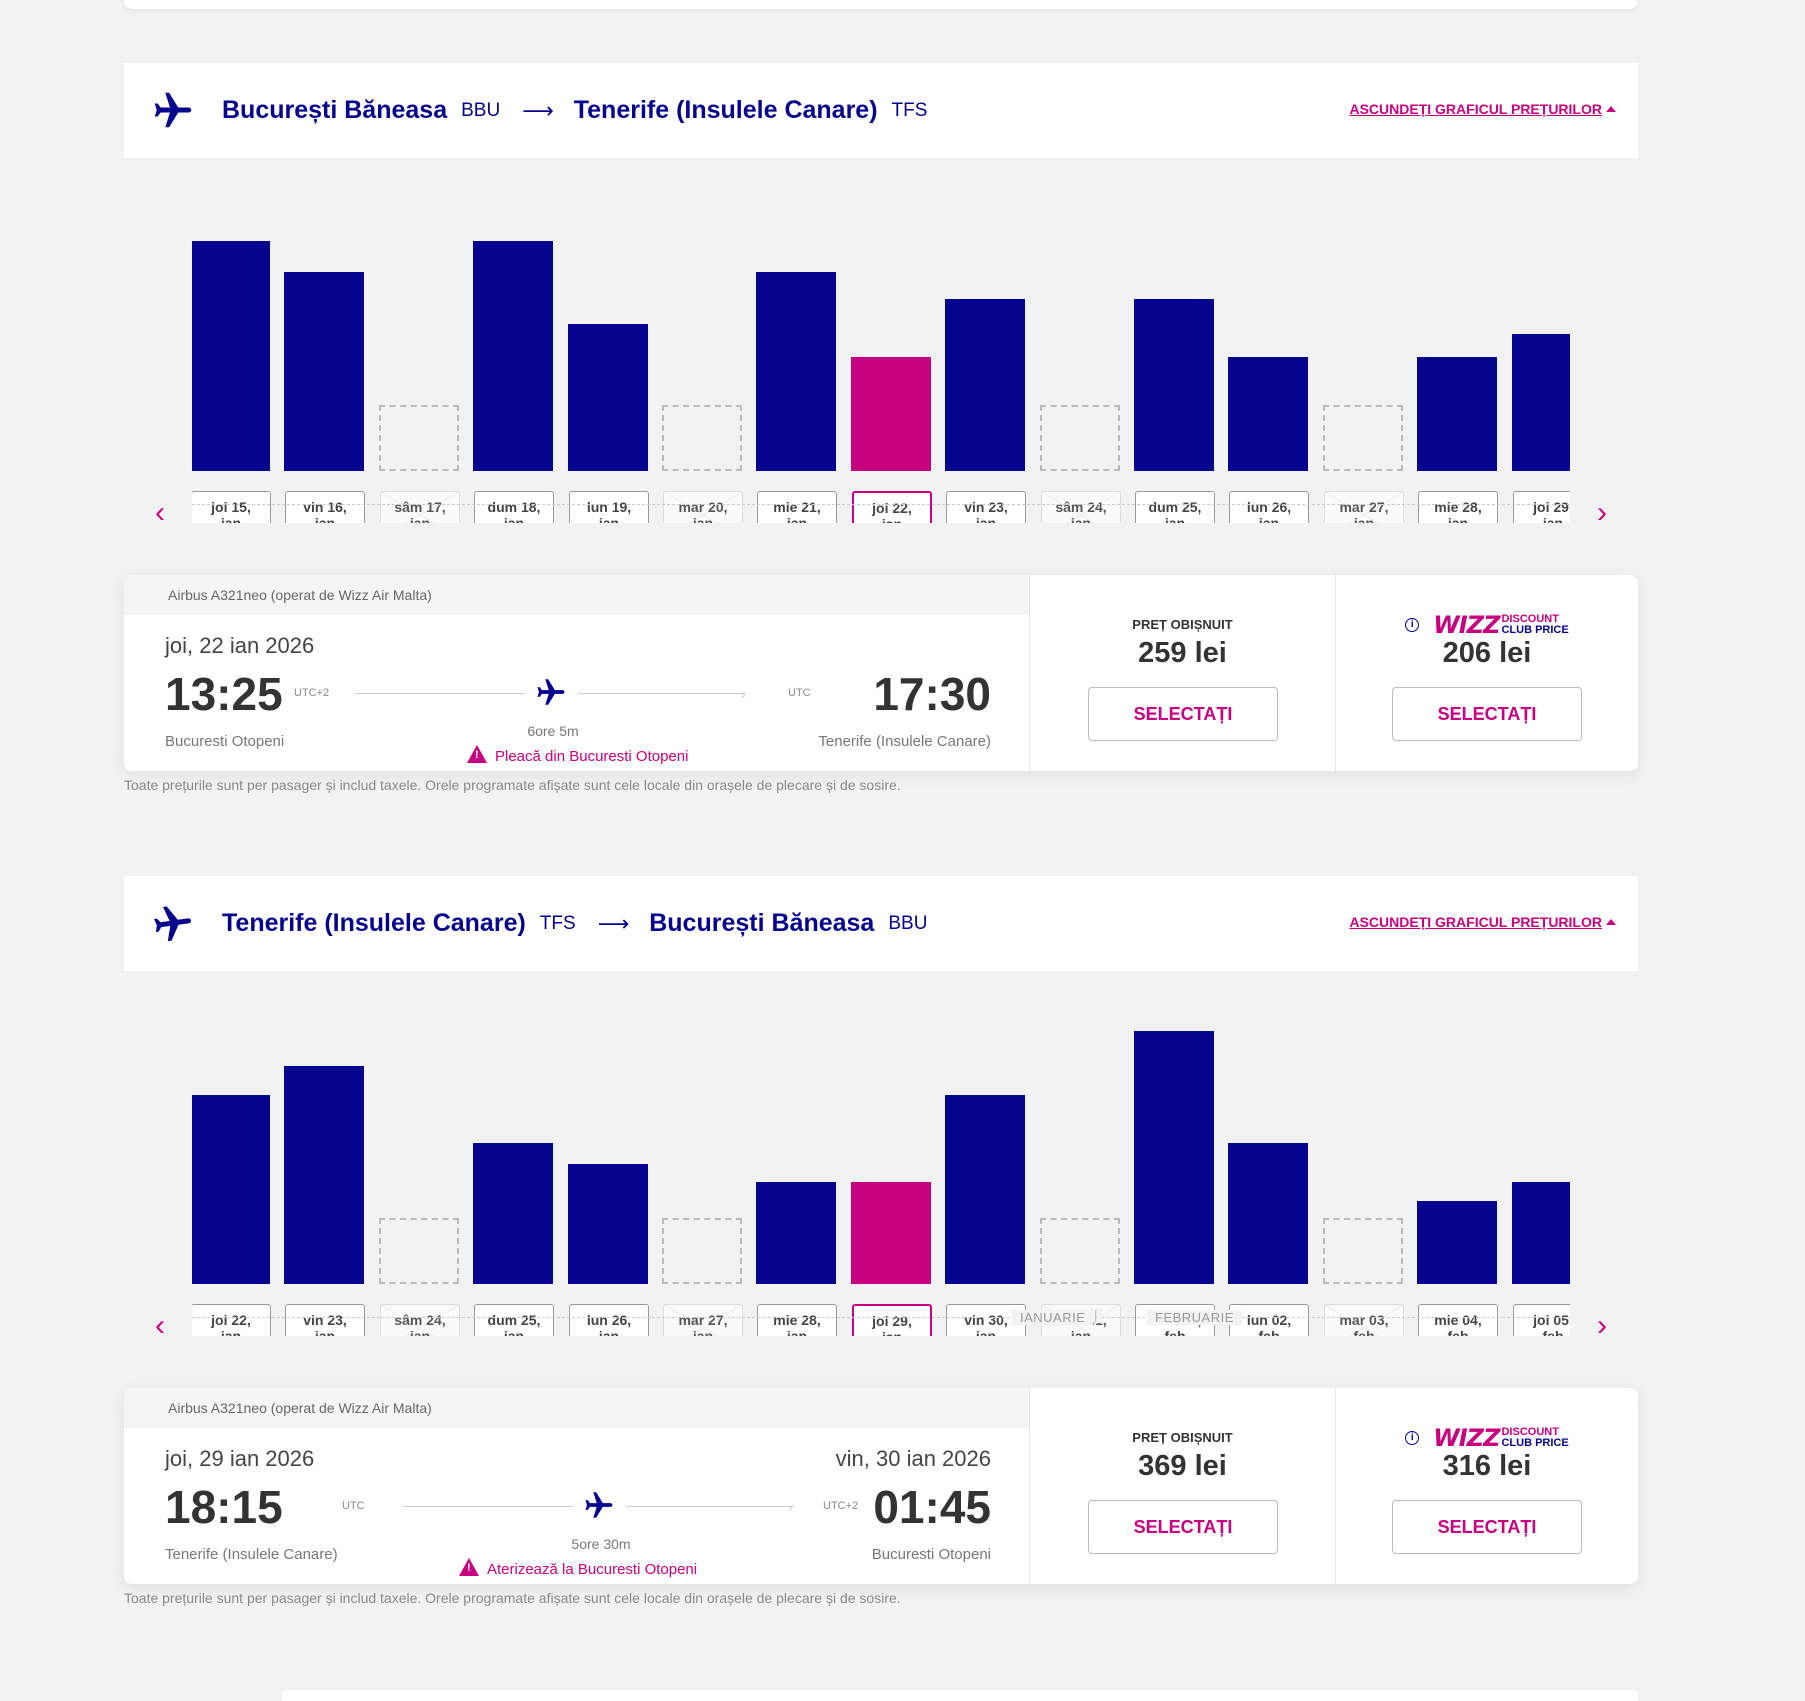 The height and width of the screenshot is (1701, 1805). I want to click on day-tab: mie 21, ian, so click(797, 507).